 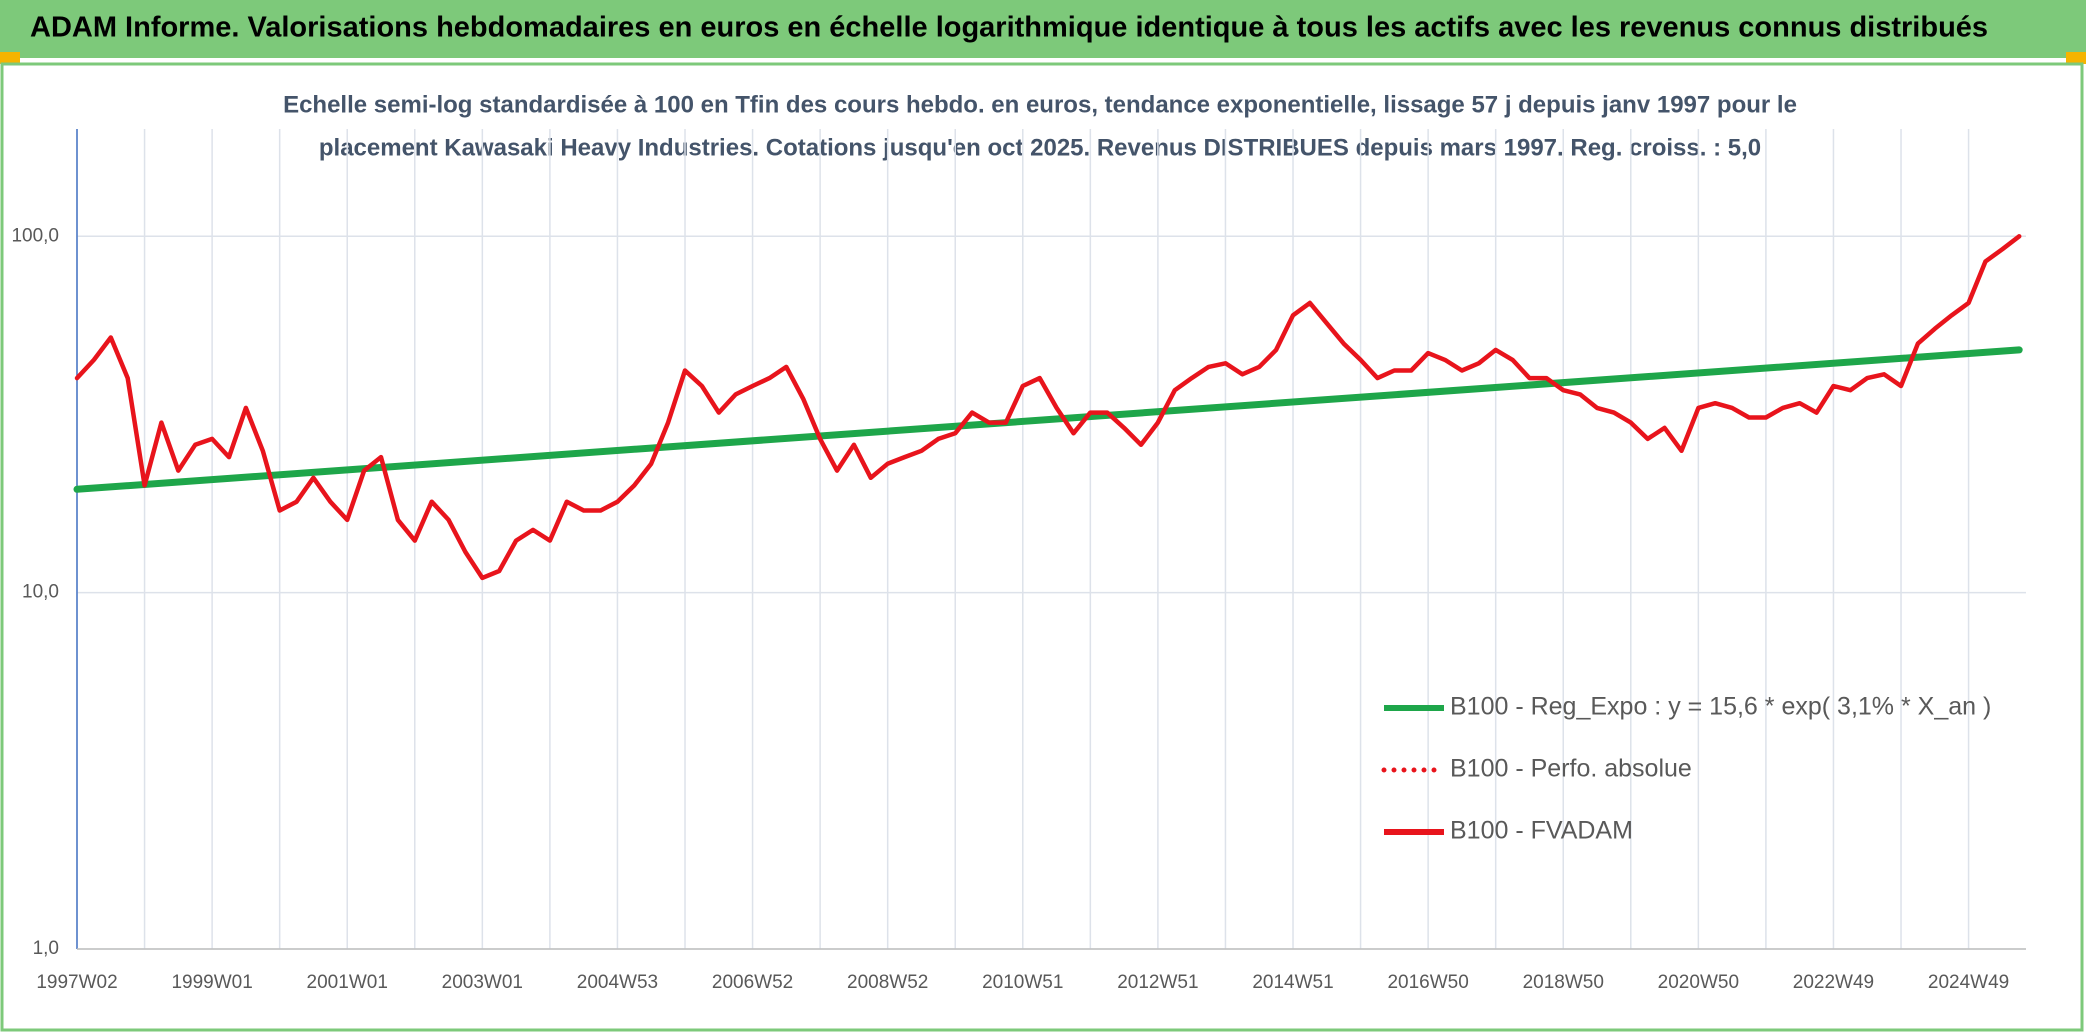 I want to click on x-tick-label: 1999W01, so click(x=211, y=982).